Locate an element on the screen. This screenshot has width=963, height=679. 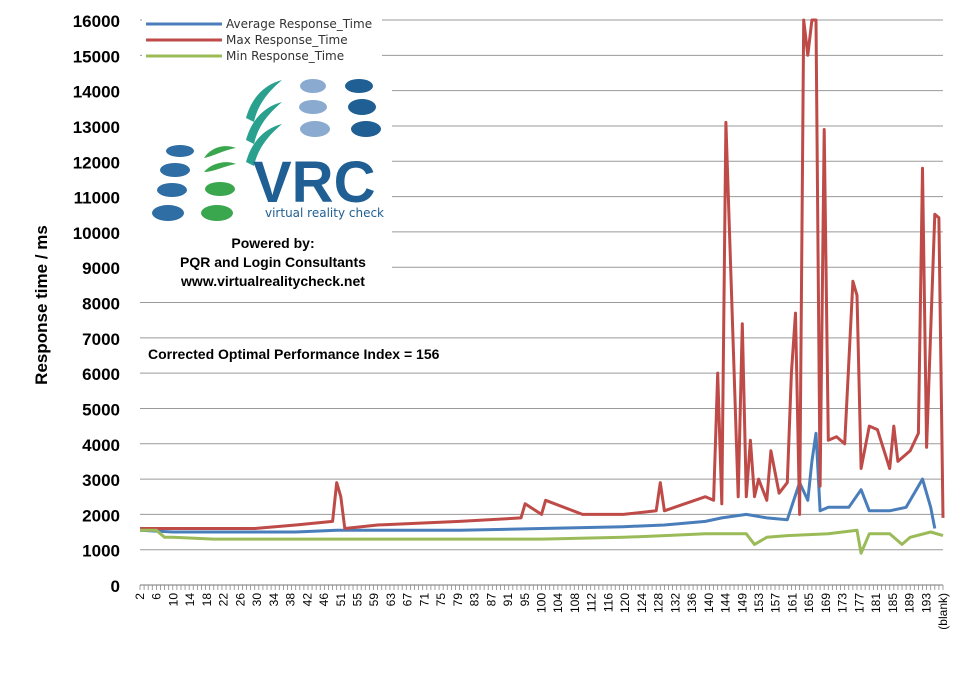
x-tick-label: 83 is located at coordinates (475, 600).